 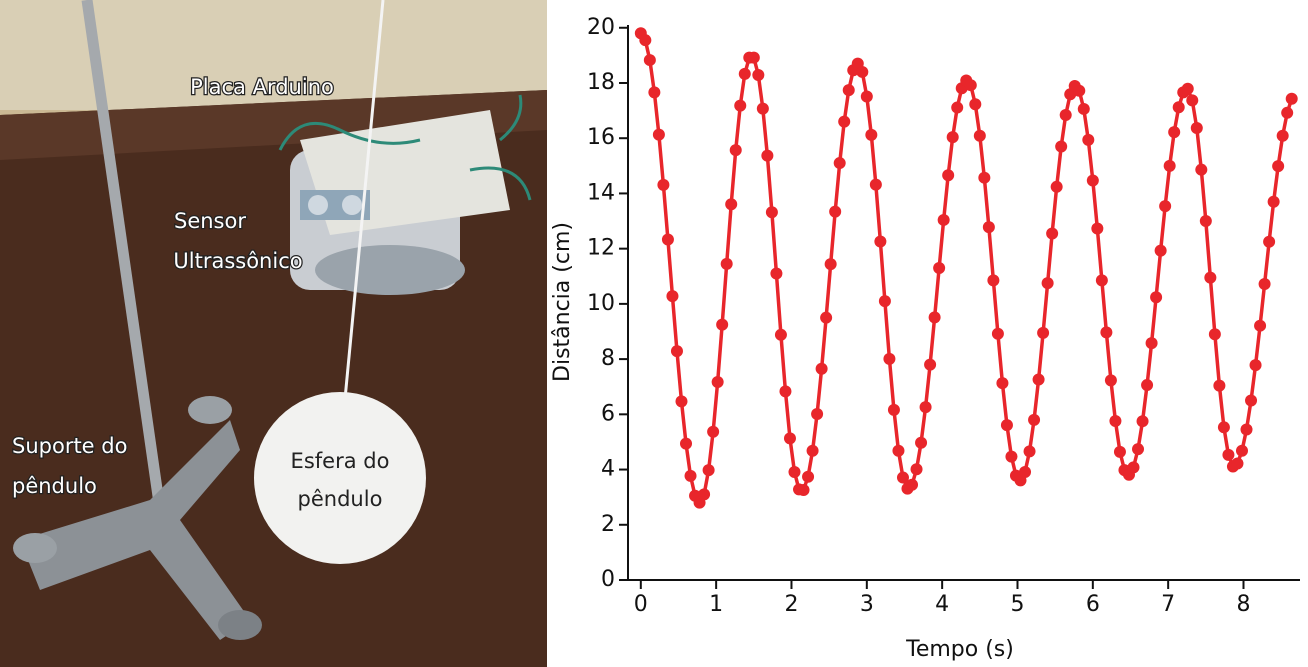 What do you see at coordinates (942, 604) in the screenshot?
I see `x-tick-label: 4` at bounding box center [942, 604].